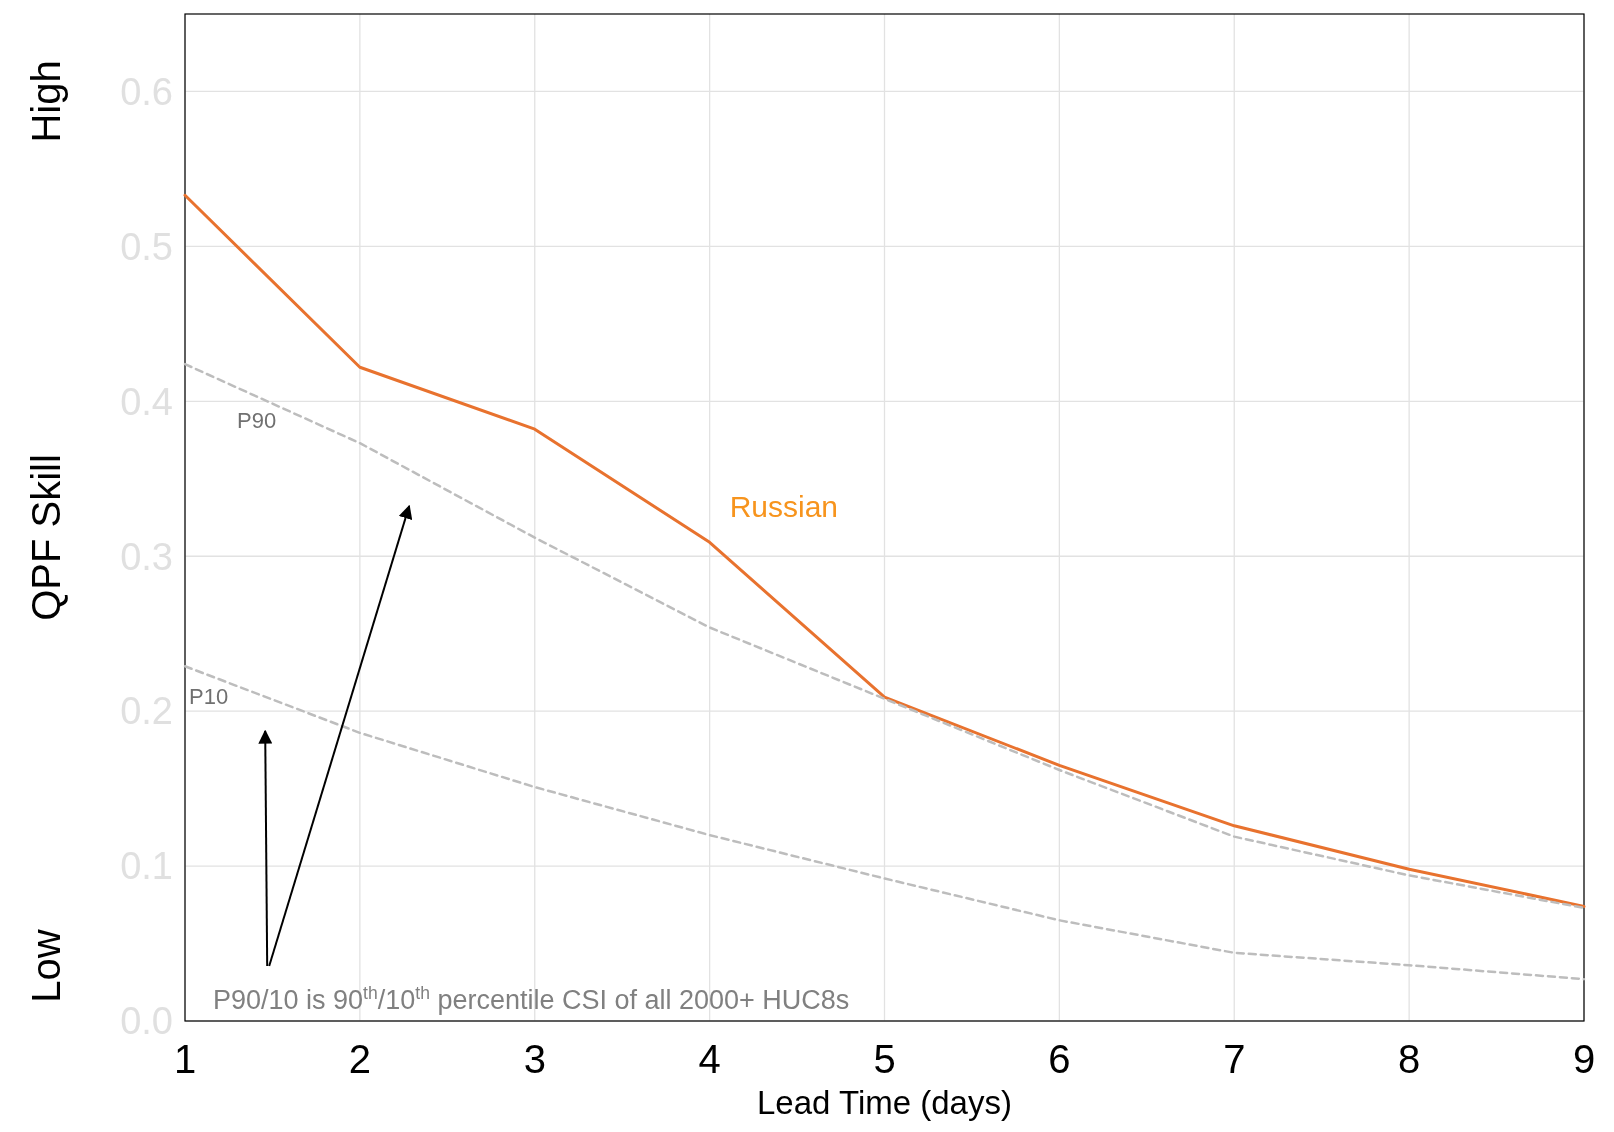  Describe the element at coordinates (1584, 1059) in the screenshot. I see `x-tick-label: 9` at that location.